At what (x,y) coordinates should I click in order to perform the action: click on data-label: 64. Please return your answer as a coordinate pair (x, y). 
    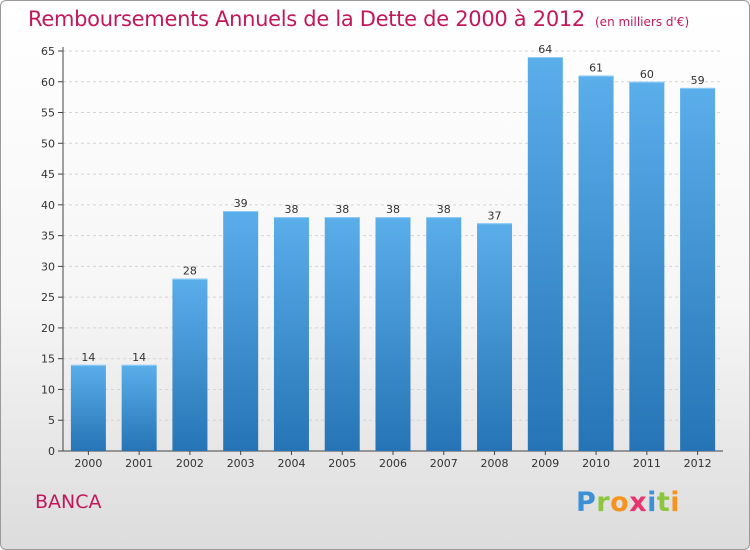
    Looking at the image, I should click on (545, 49).